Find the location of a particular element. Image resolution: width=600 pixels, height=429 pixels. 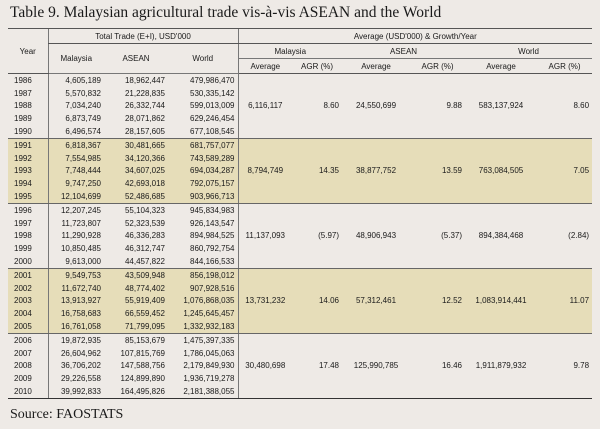

world-agr-cell: 8.60 is located at coordinates (581, 106).